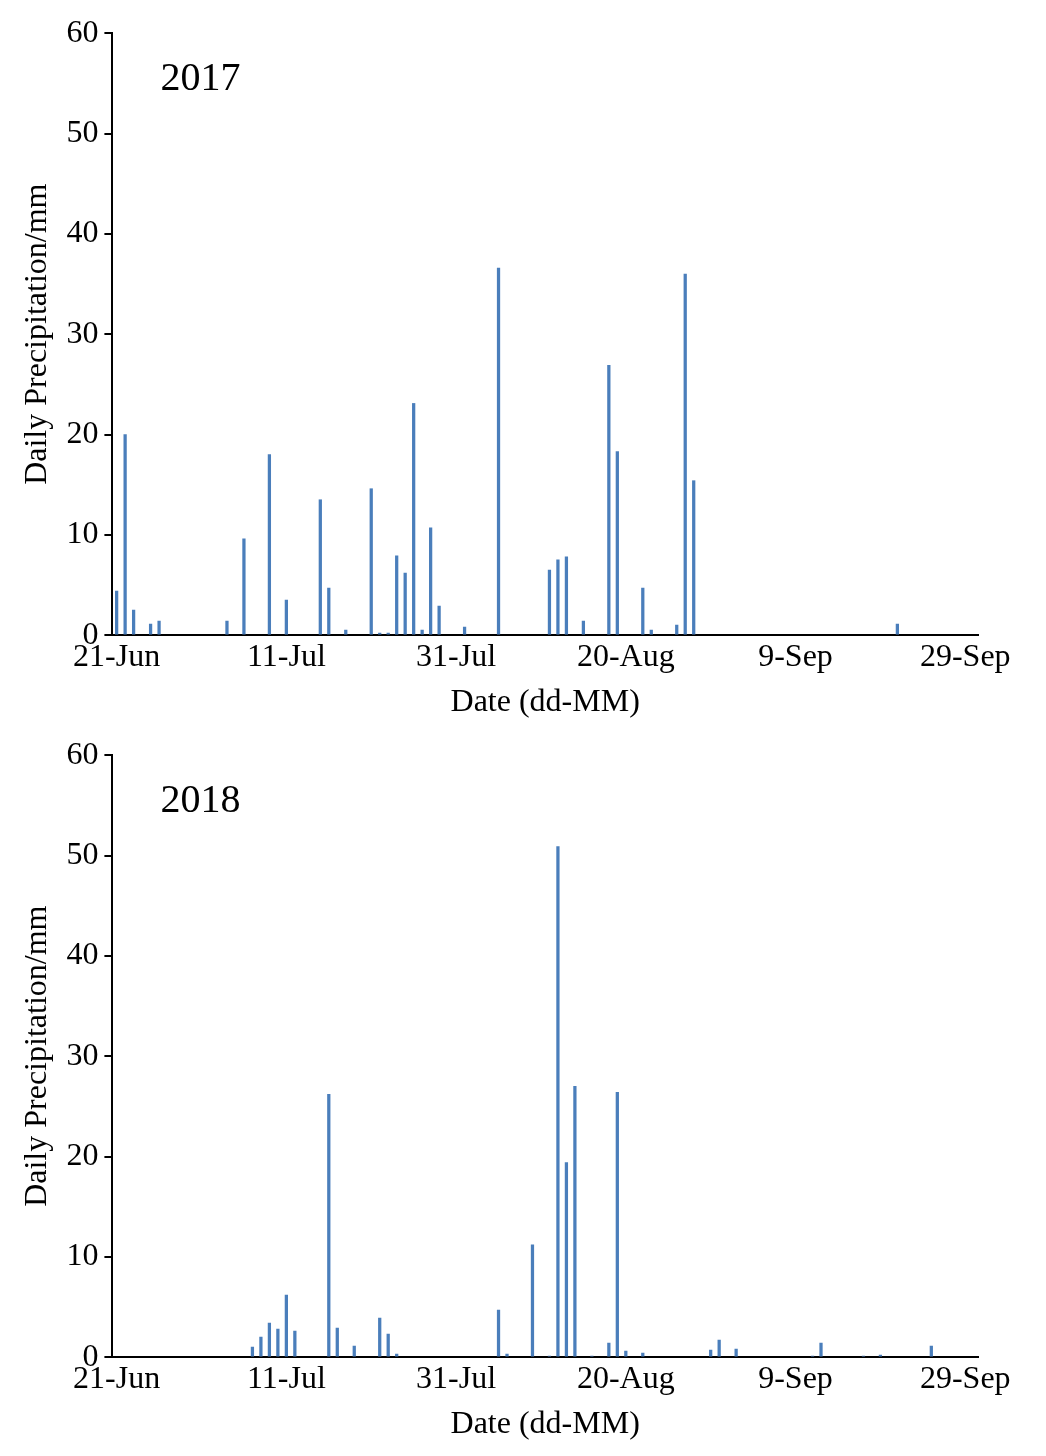  Describe the element at coordinates (200, 798) in the screenshot. I see `text: 2018` at that location.